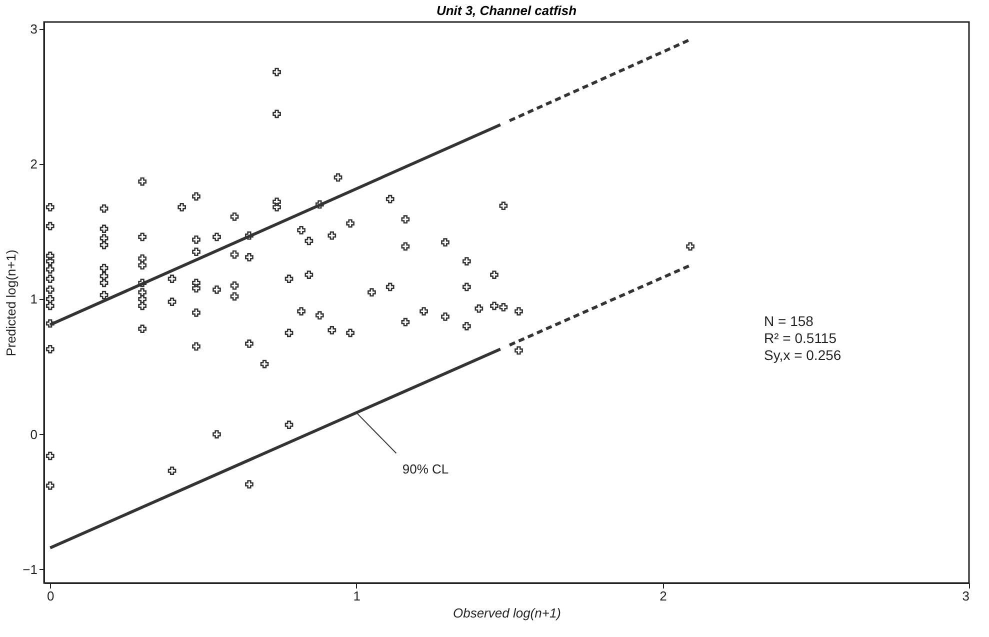  I want to click on chart-title: Unit 3, Channel catfish, so click(506, 10).